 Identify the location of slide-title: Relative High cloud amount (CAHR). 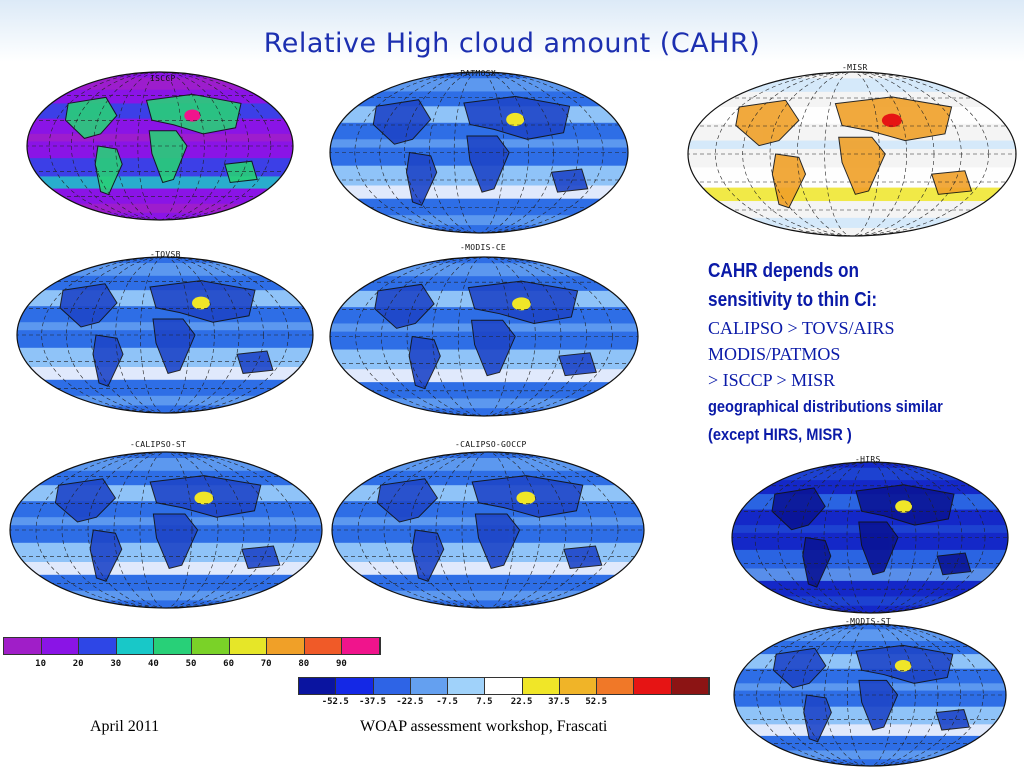
(512, 43).